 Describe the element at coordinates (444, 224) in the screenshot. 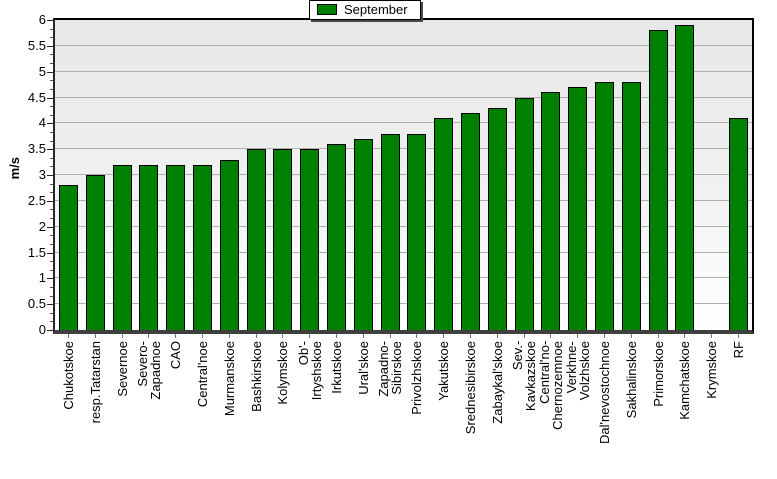

I see `bar-yakutskoe` at that location.